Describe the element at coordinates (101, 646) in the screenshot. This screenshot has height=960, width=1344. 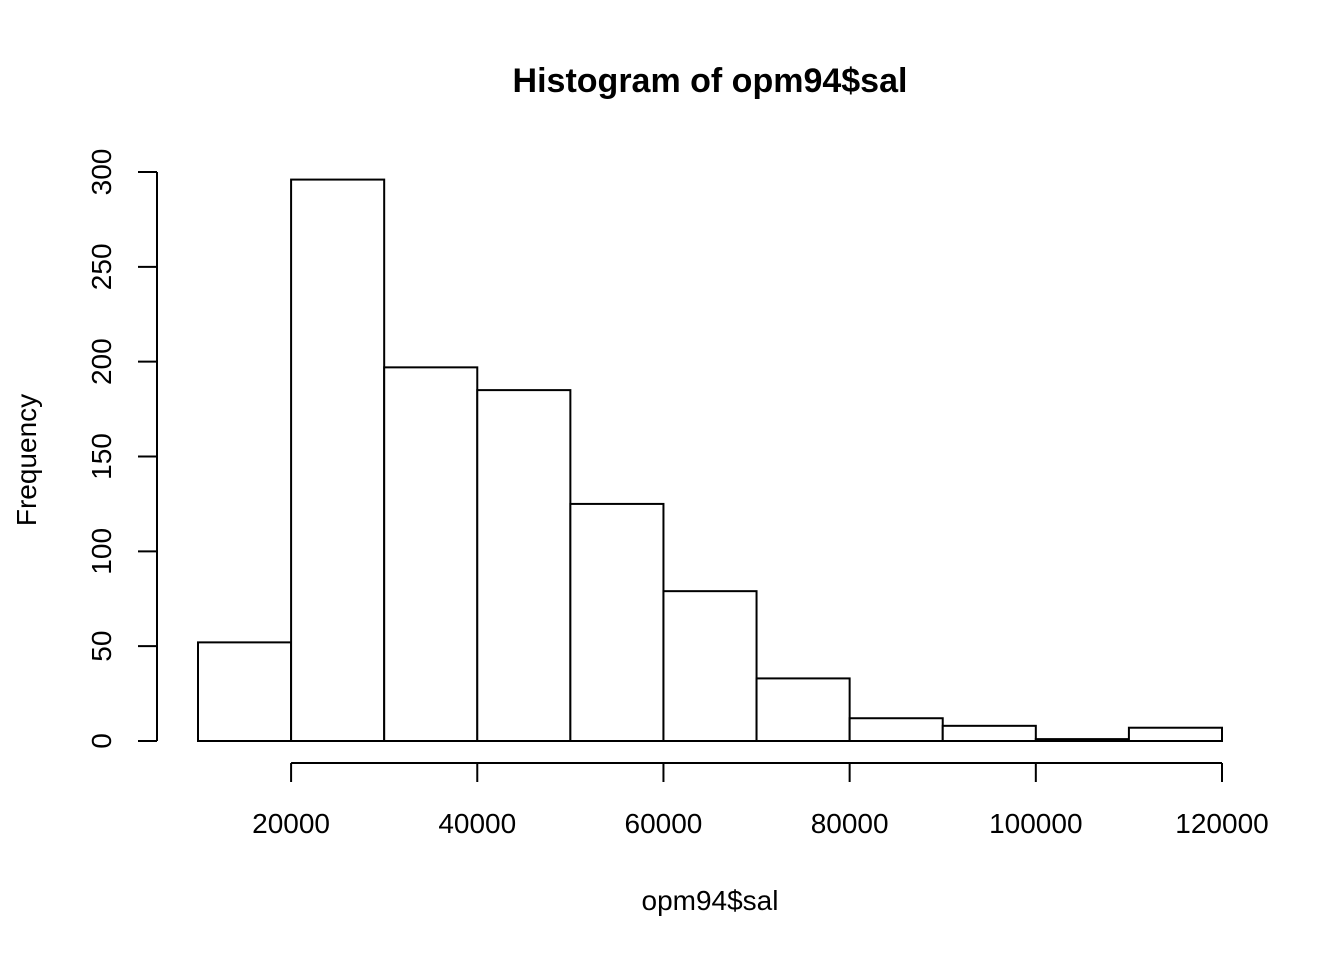
I see `y-tick-label: 50` at that location.